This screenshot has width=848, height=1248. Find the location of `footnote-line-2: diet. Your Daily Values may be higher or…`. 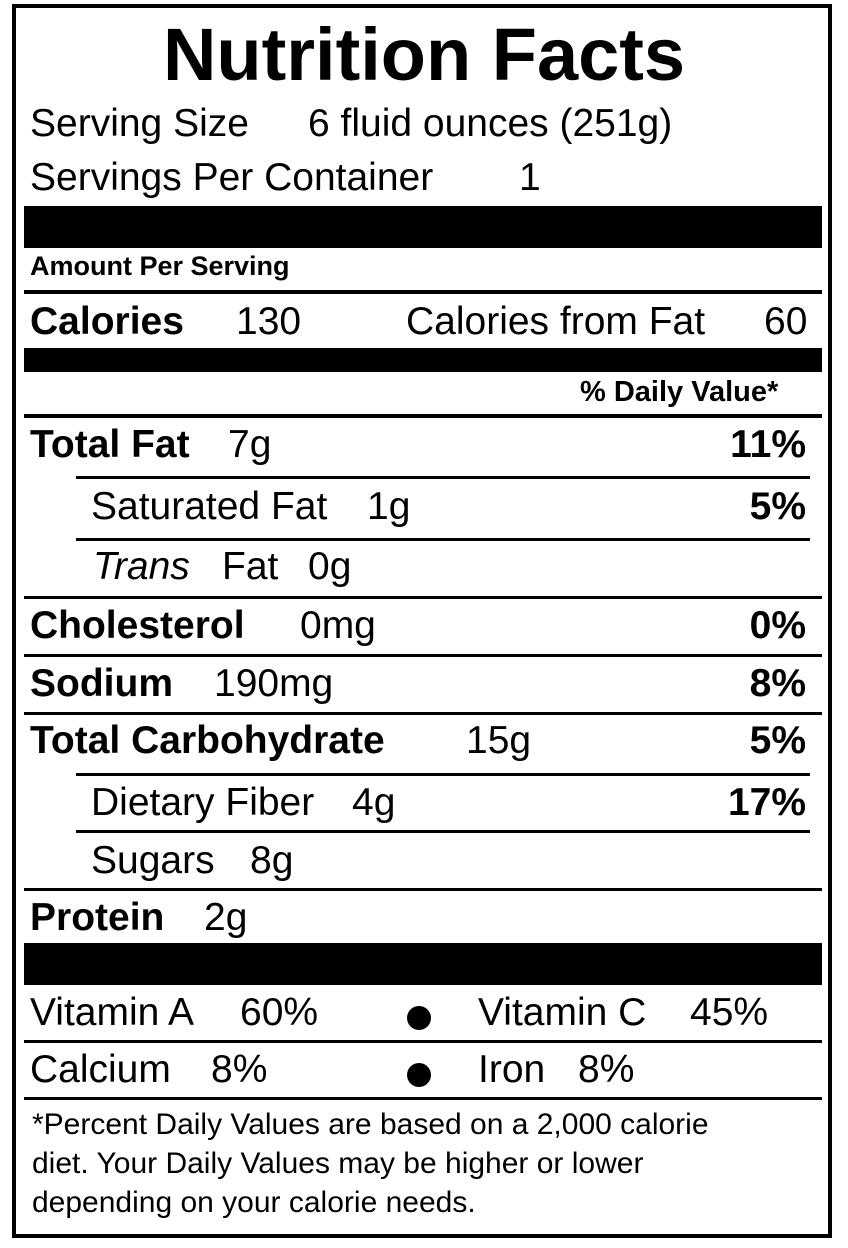

footnote-line-2: diet. Your Daily Values may be higher or… is located at coordinates (338, 1163).